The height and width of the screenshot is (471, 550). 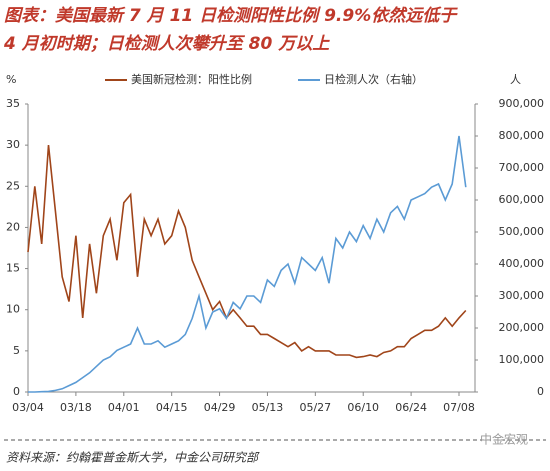 What do you see at coordinates (515, 79) in the screenshot?
I see `y2-axis-label: 人` at bounding box center [515, 79].